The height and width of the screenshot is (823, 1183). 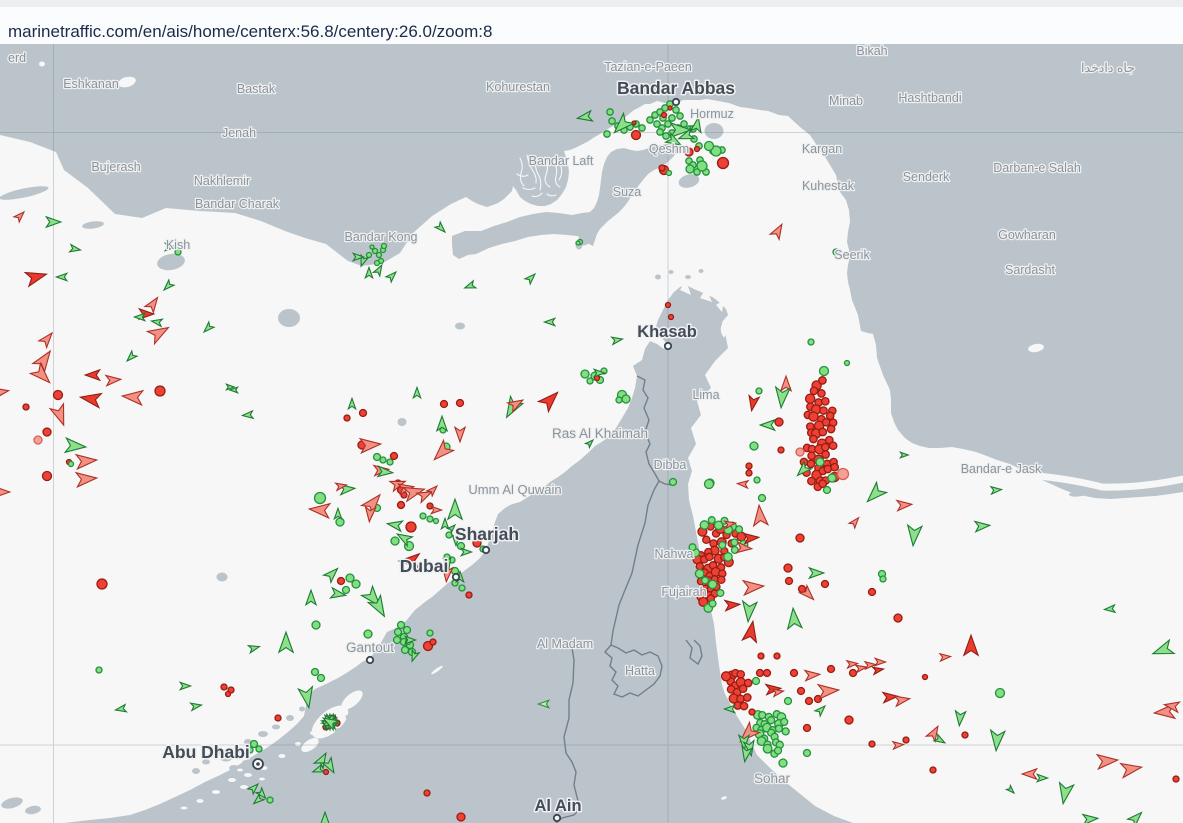 What do you see at coordinates (381, 237) in the screenshot?
I see `svg-text: Bandar Kong` at bounding box center [381, 237].